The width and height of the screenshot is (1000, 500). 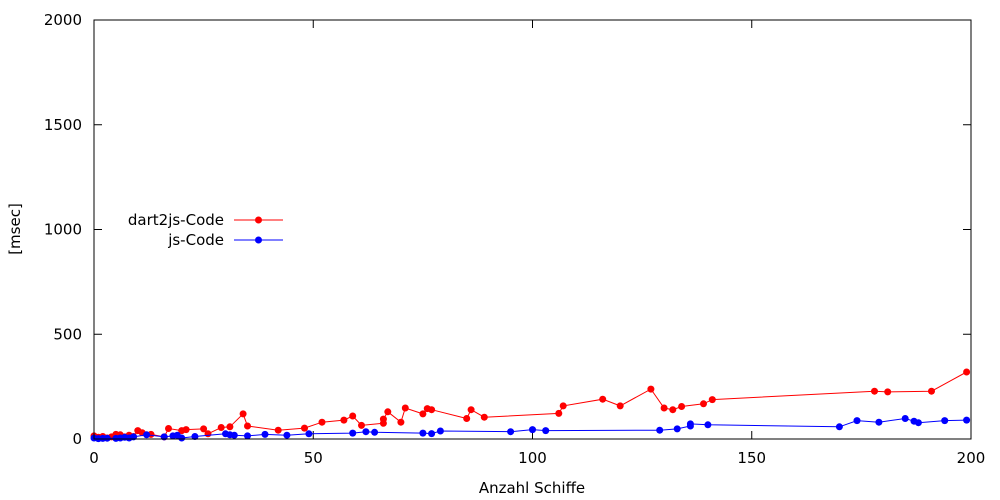 I want to click on x-tick-label: 200, so click(x=971, y=458).